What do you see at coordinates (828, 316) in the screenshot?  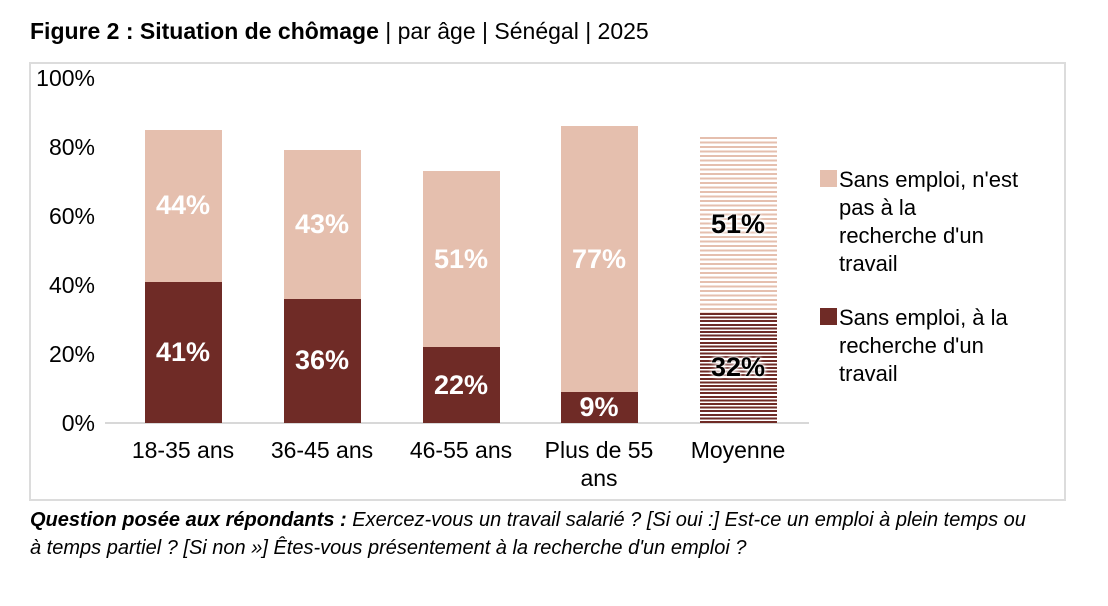 I see `legend-swatch-dark` at bounding box center [828, 316].